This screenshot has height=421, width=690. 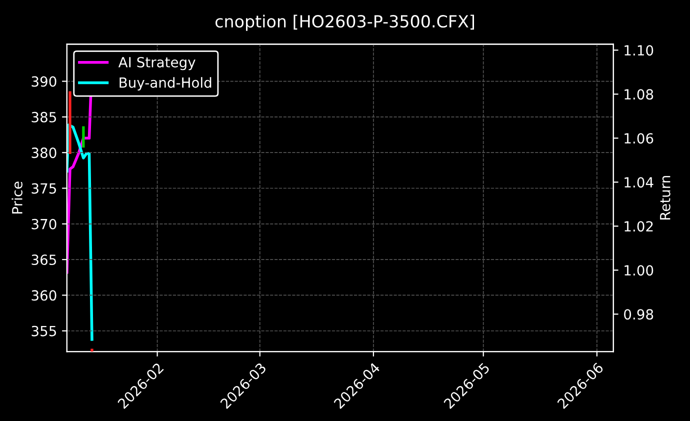 What do you see at coordinates (44, 188) in the screenshot?
I see `y-tick-label: 375` at bounding box center [44, 188].